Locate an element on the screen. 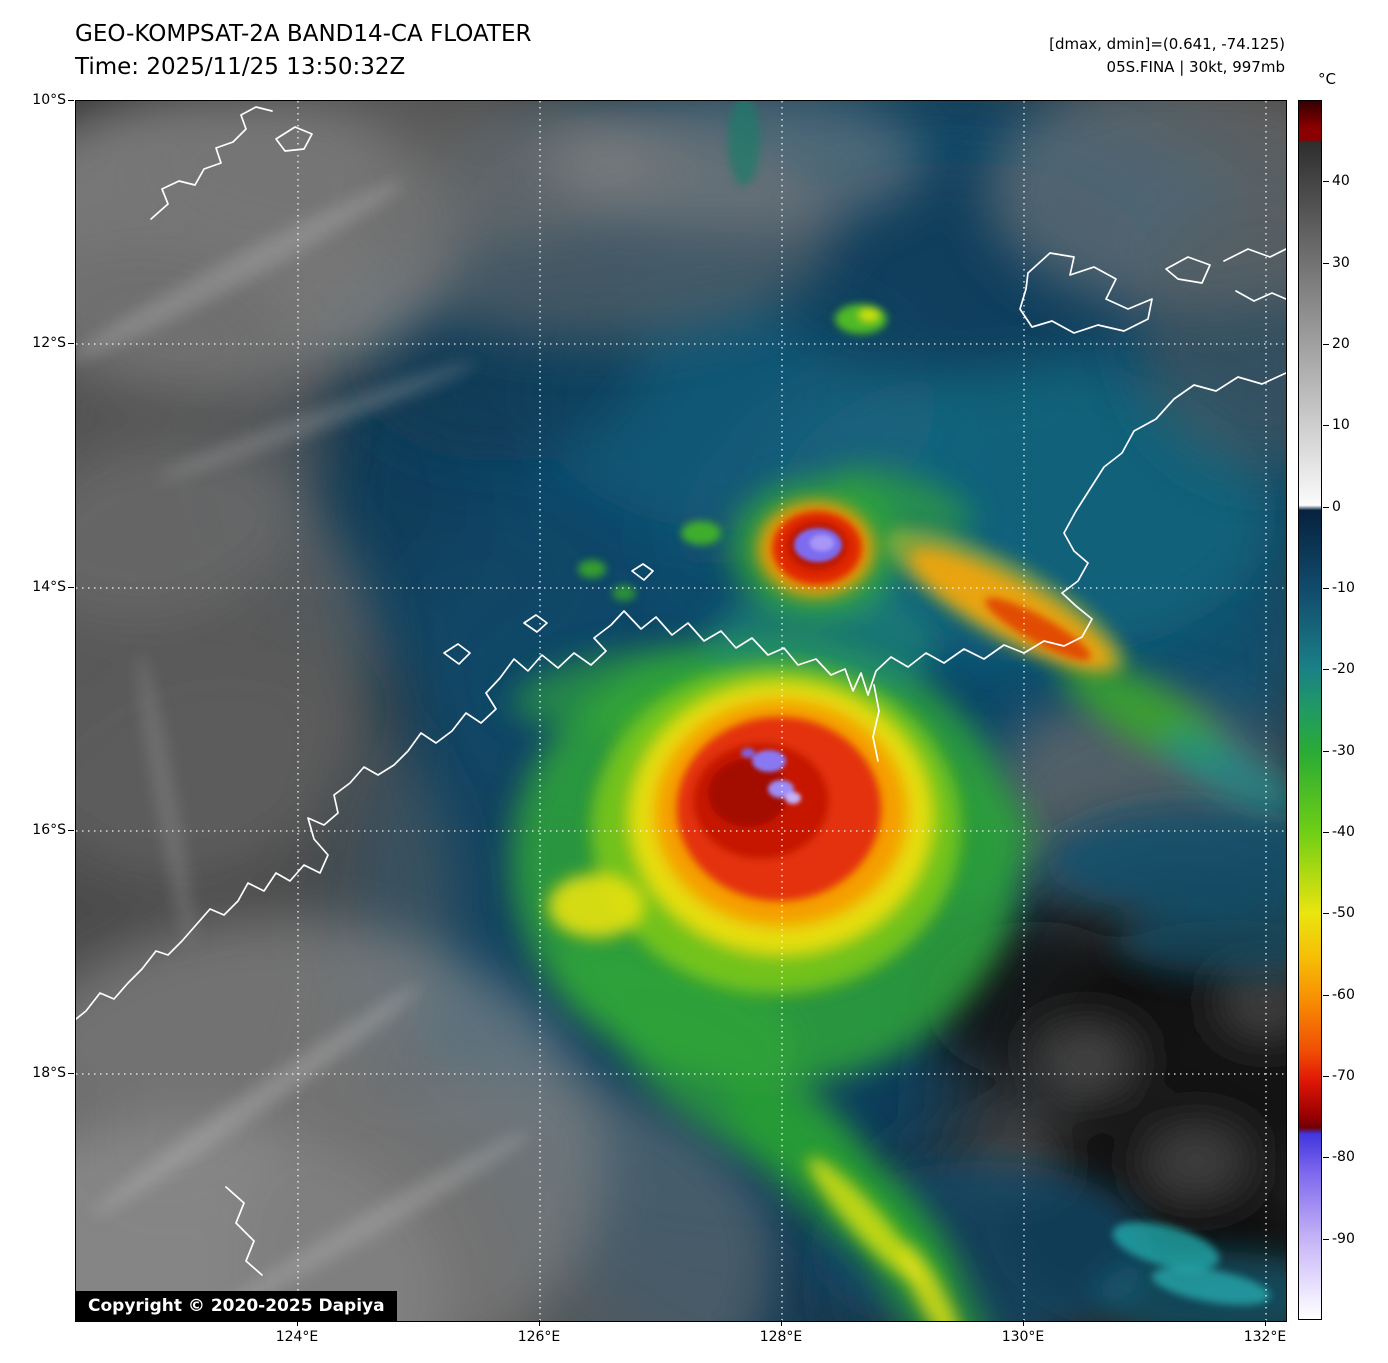  coastline-ne-edge2 is located at coordinates (1260, 296).